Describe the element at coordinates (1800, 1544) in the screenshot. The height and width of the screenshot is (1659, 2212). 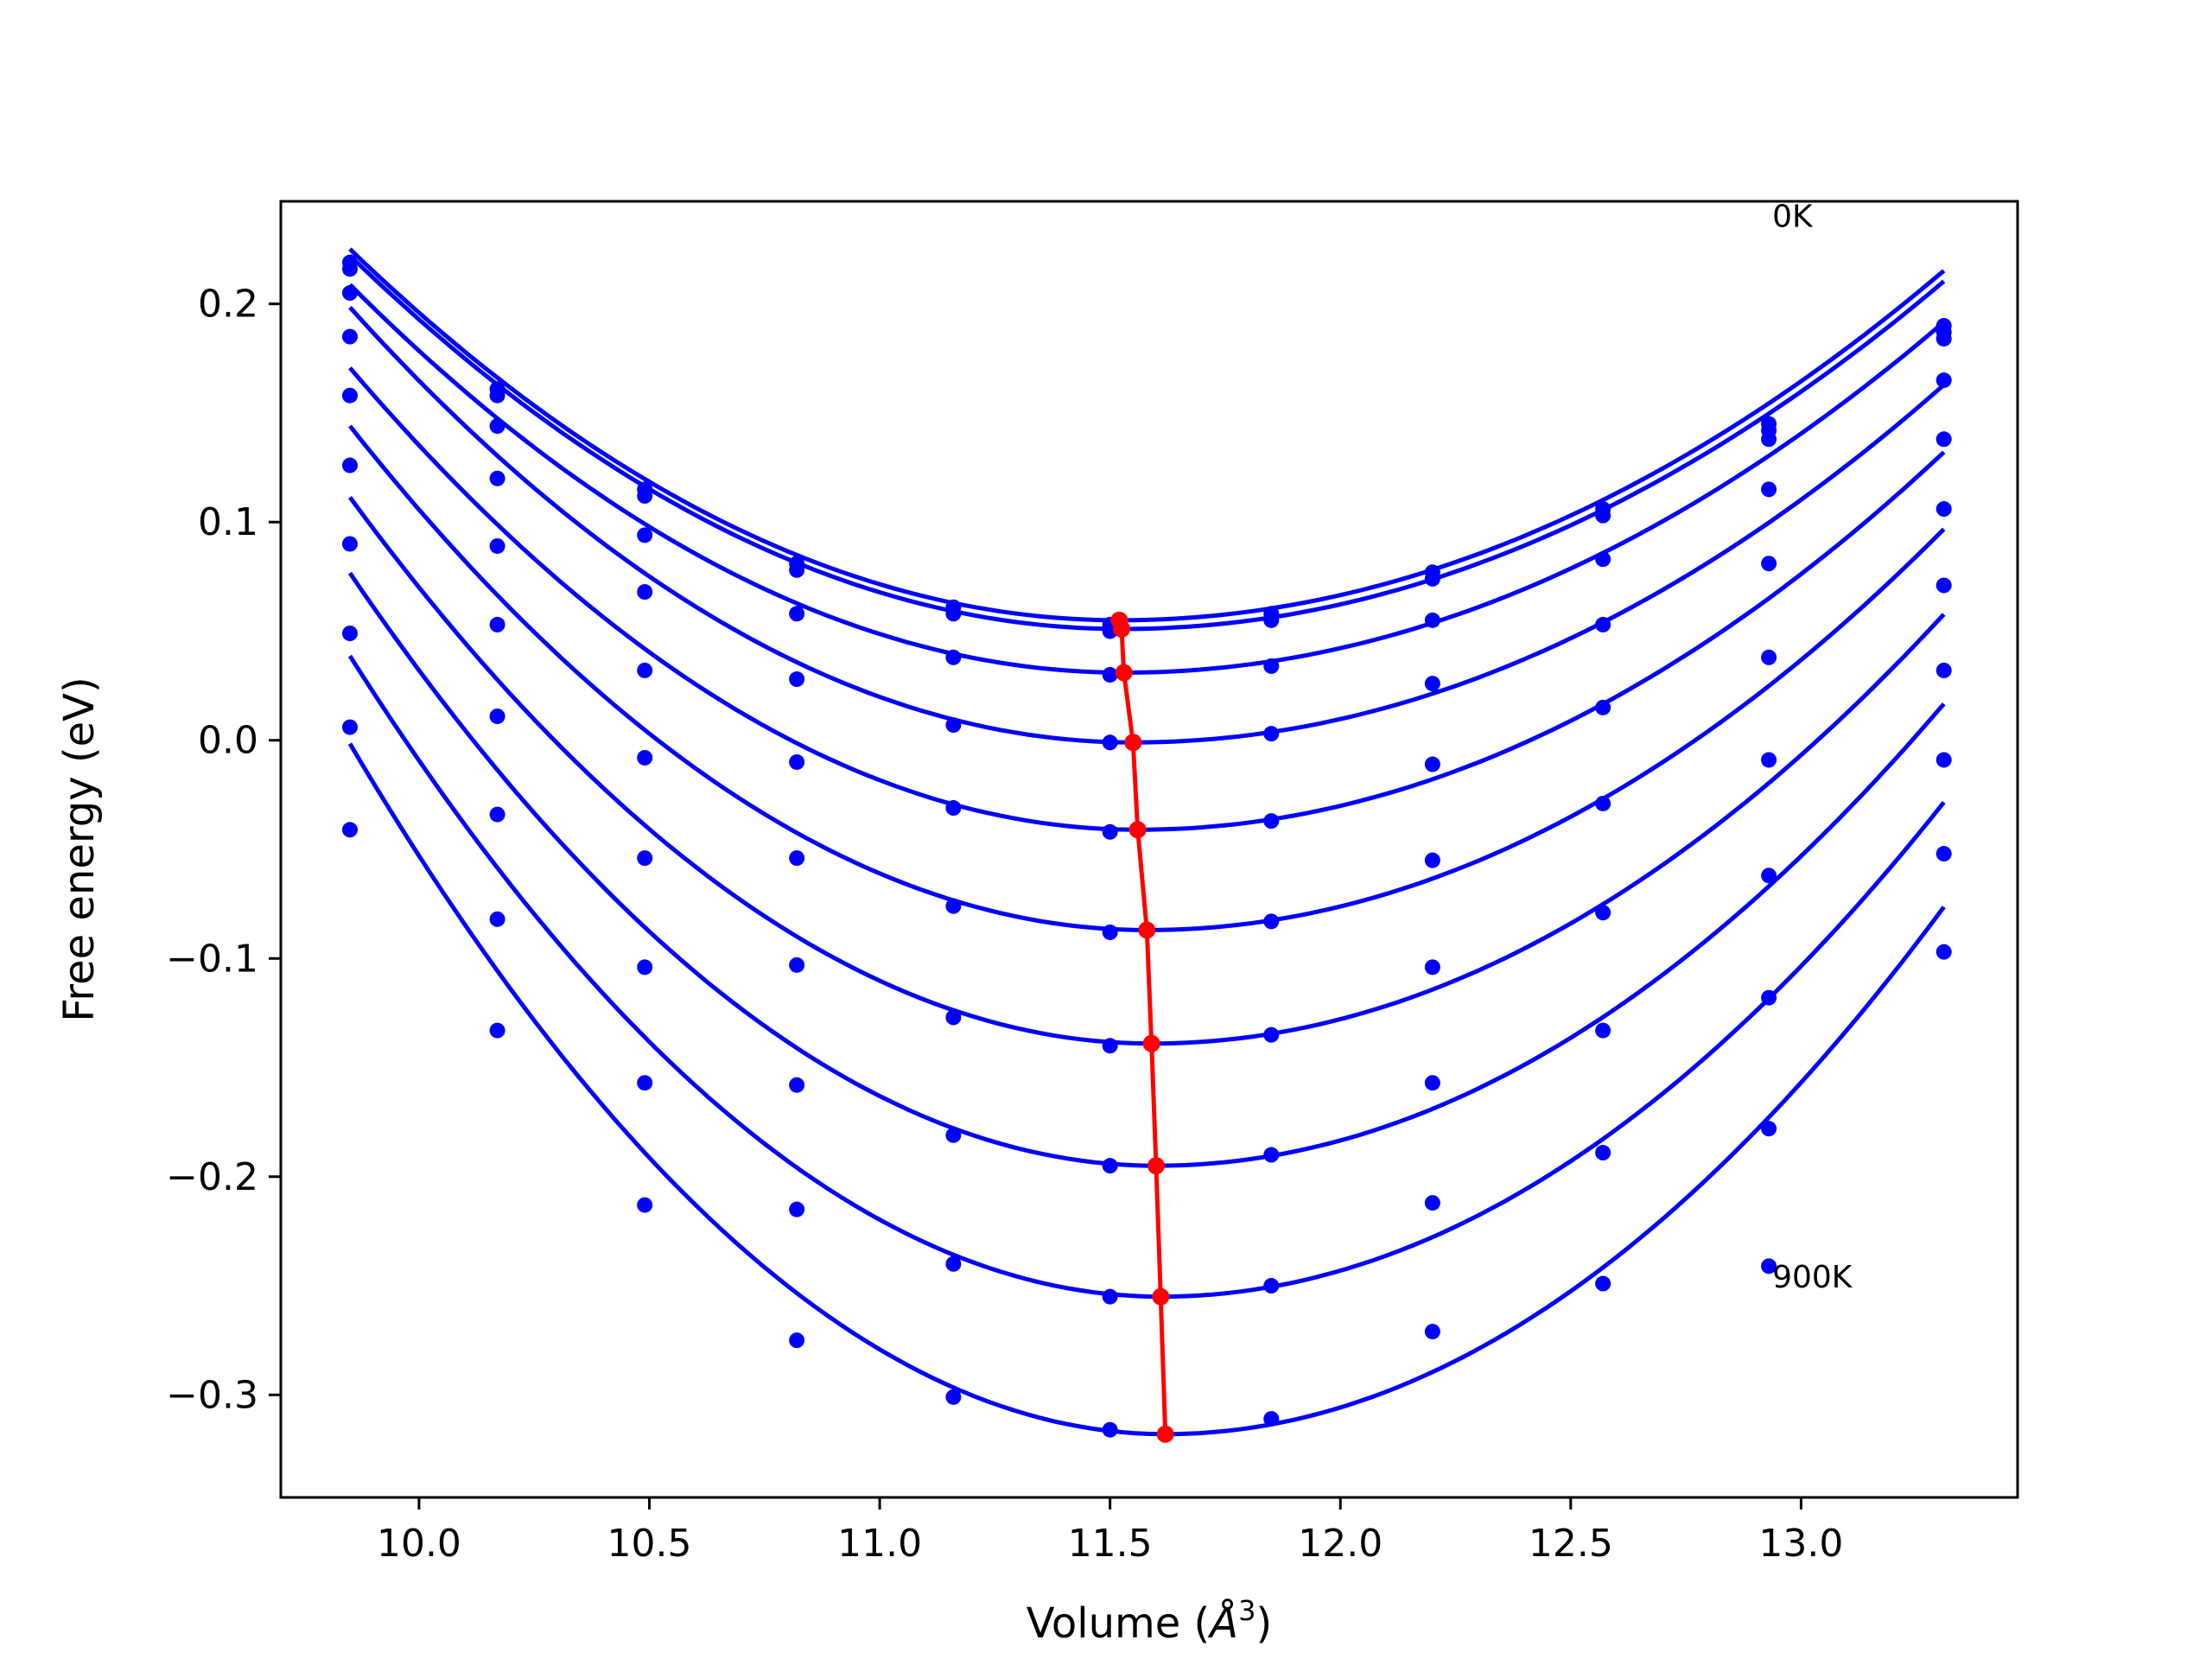
I see `x-tick-label: 13.0` at that location.